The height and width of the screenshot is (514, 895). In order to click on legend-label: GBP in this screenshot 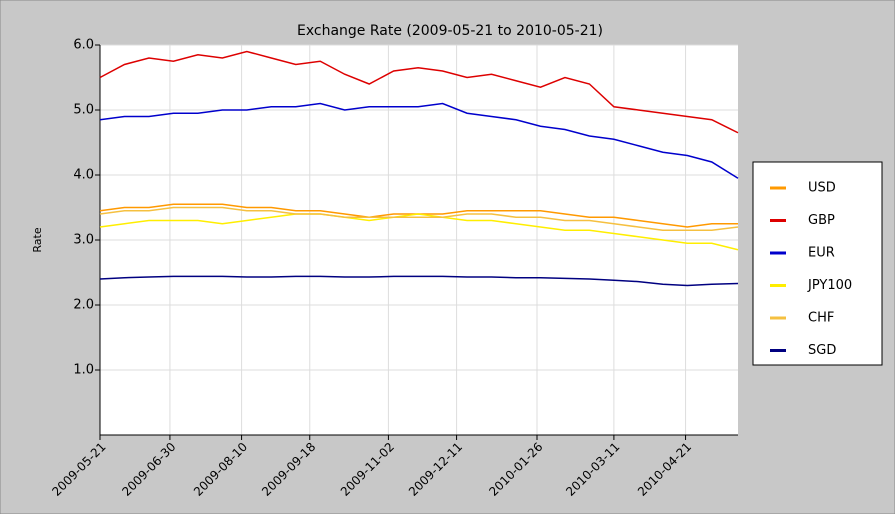, I will do `click(821, 220)`.